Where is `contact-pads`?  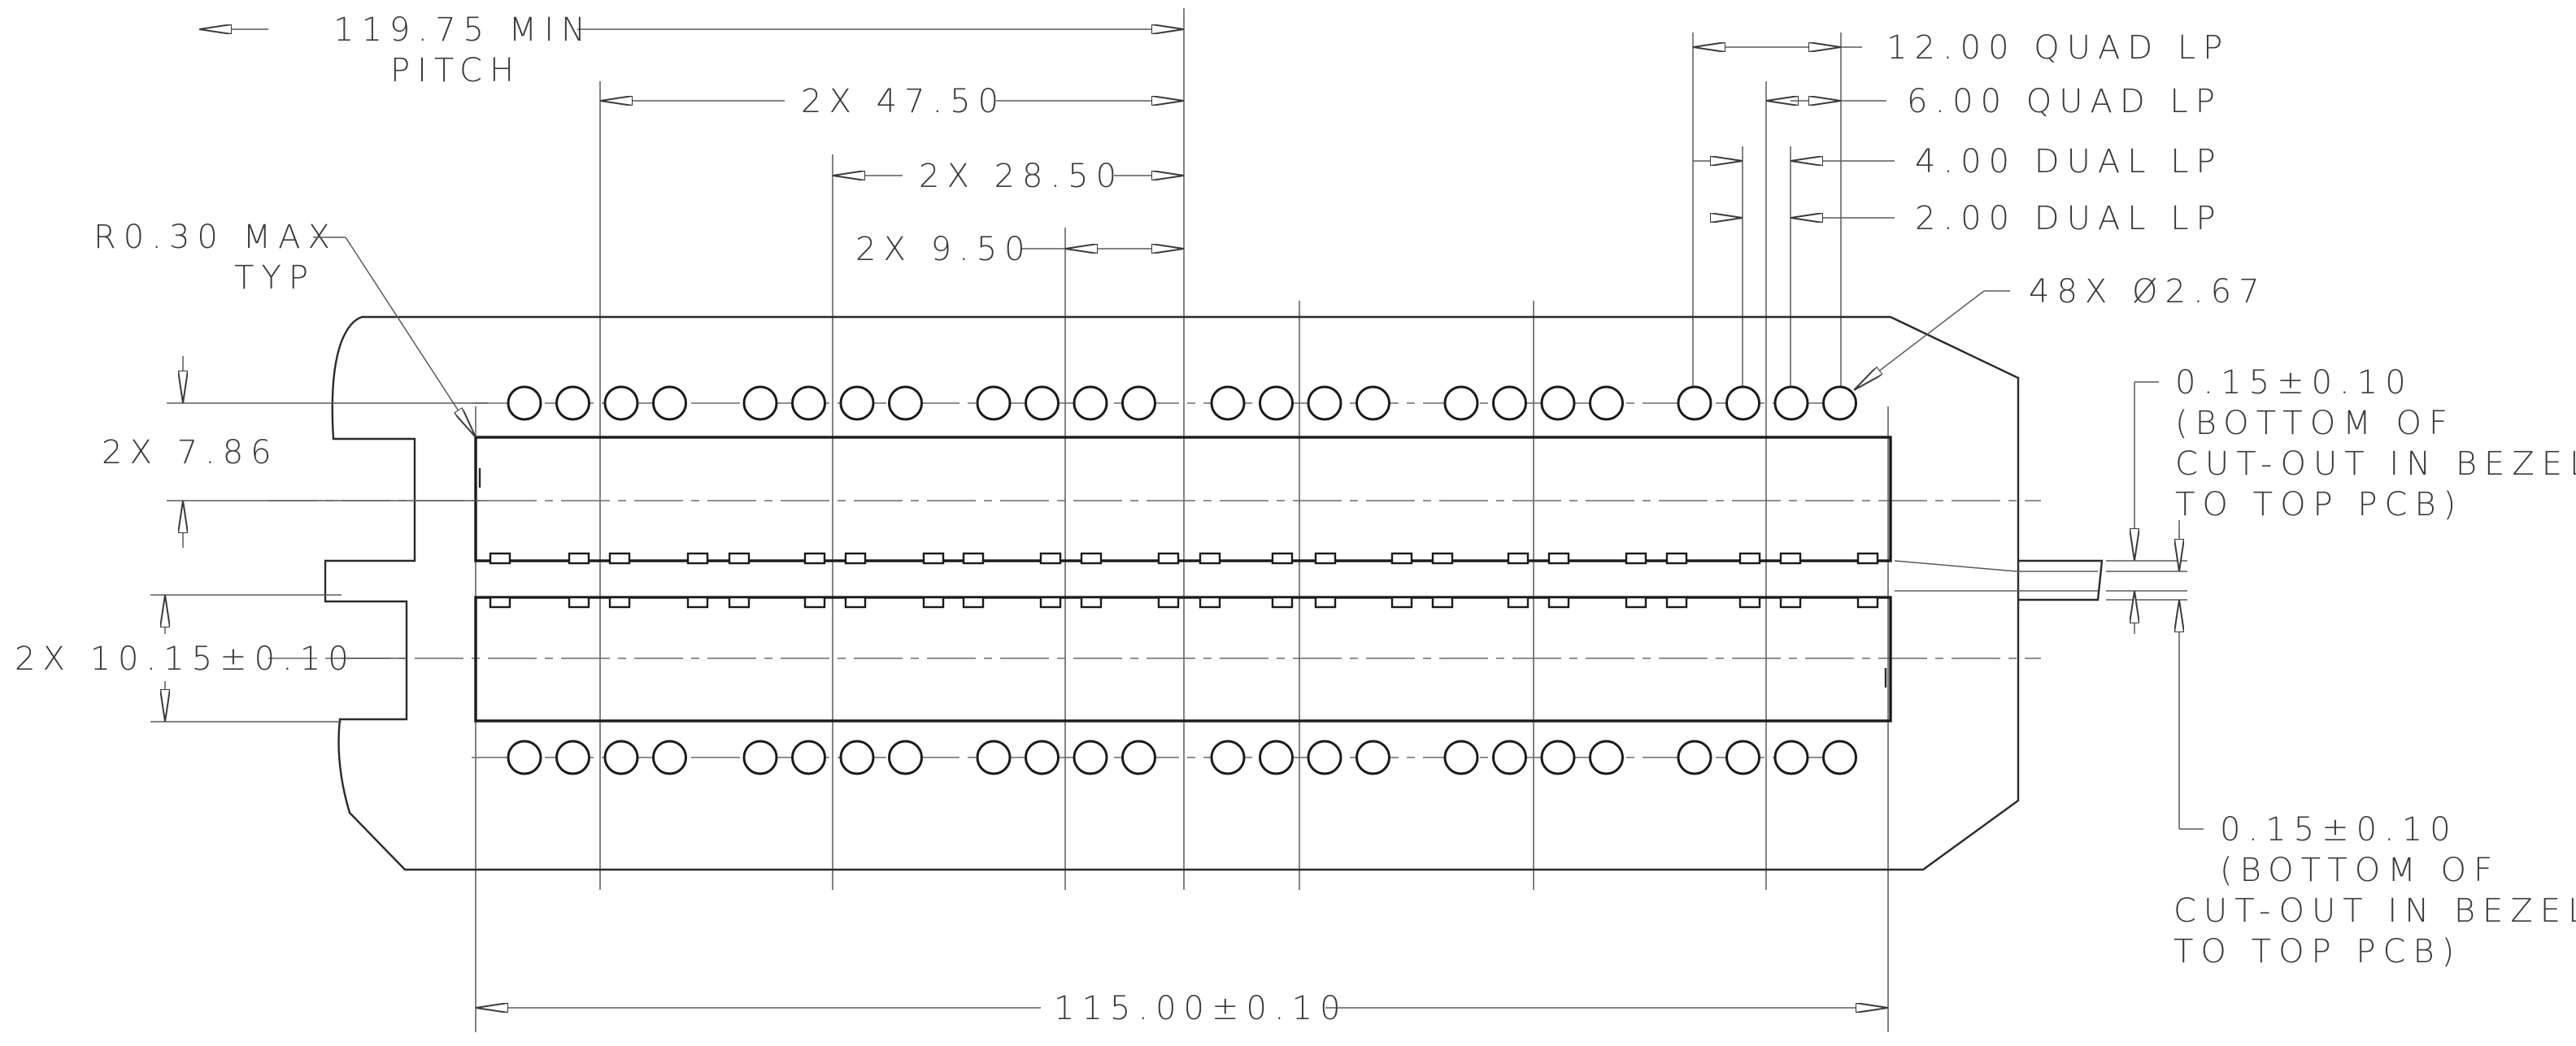 contact-pads is located at coordinates (1184, 580).